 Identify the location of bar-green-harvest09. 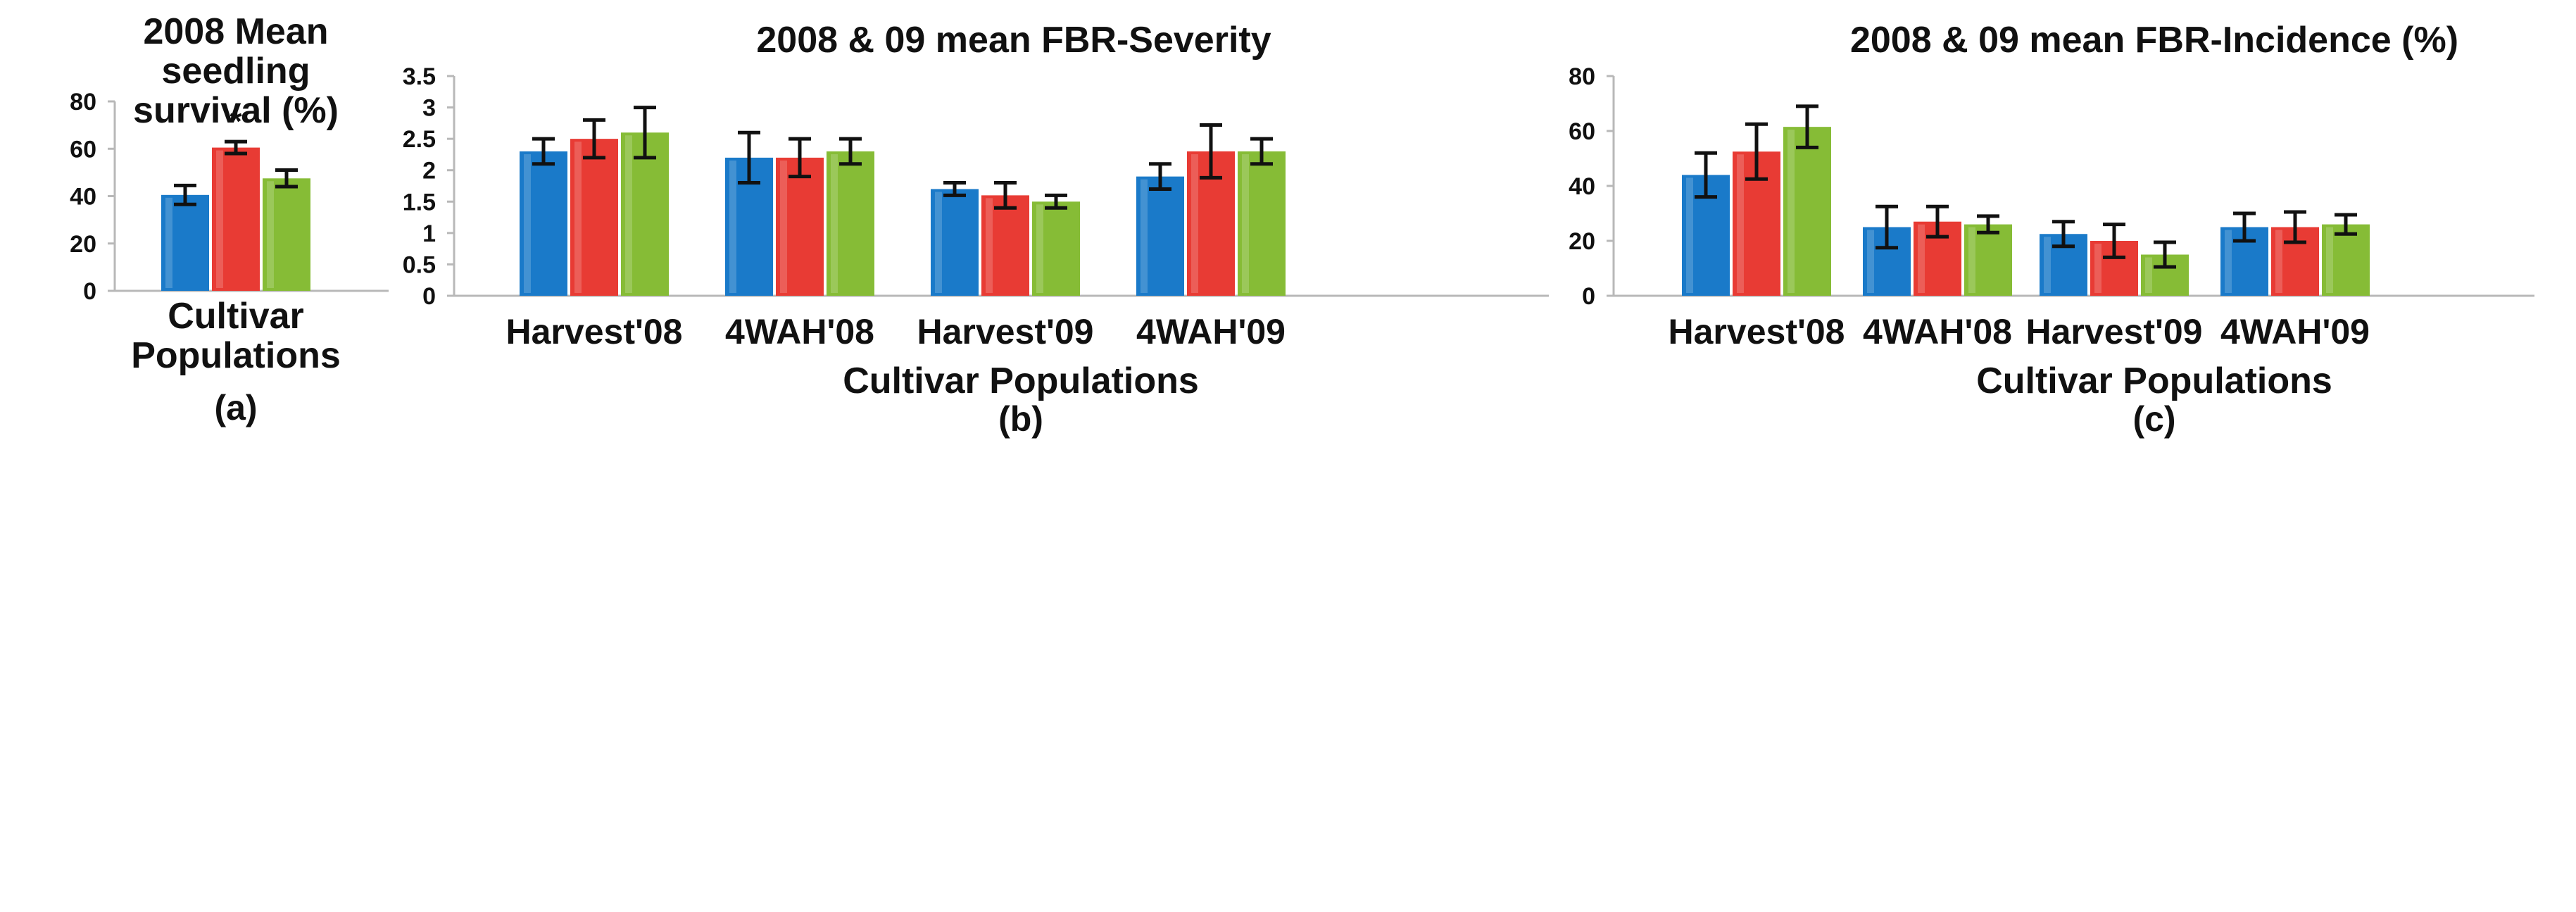
(1056, 248).